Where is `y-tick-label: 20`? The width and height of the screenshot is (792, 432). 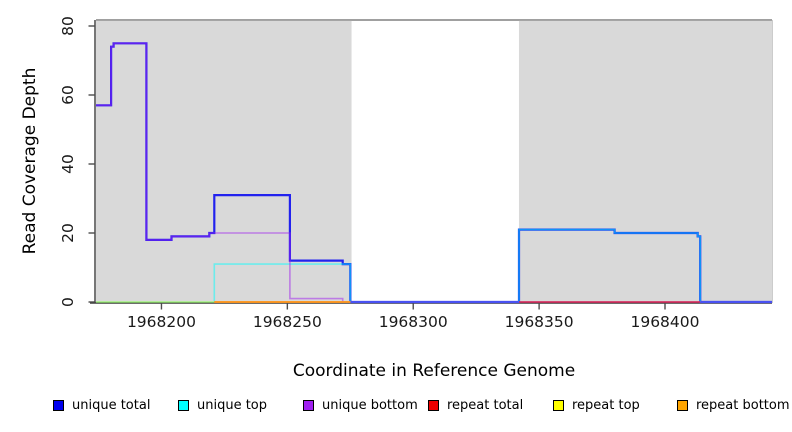
y-tick-label: 20 is located at coordinates (68, 233).